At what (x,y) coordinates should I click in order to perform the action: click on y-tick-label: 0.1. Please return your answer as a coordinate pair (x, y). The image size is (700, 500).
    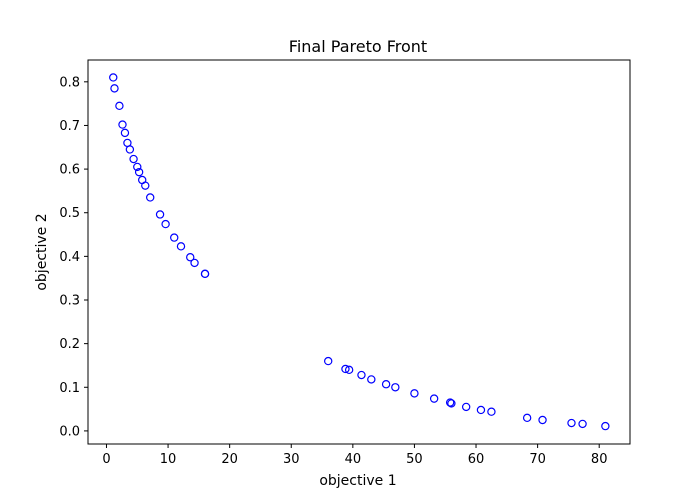
    Looking at the image, I should click on (69, 388).